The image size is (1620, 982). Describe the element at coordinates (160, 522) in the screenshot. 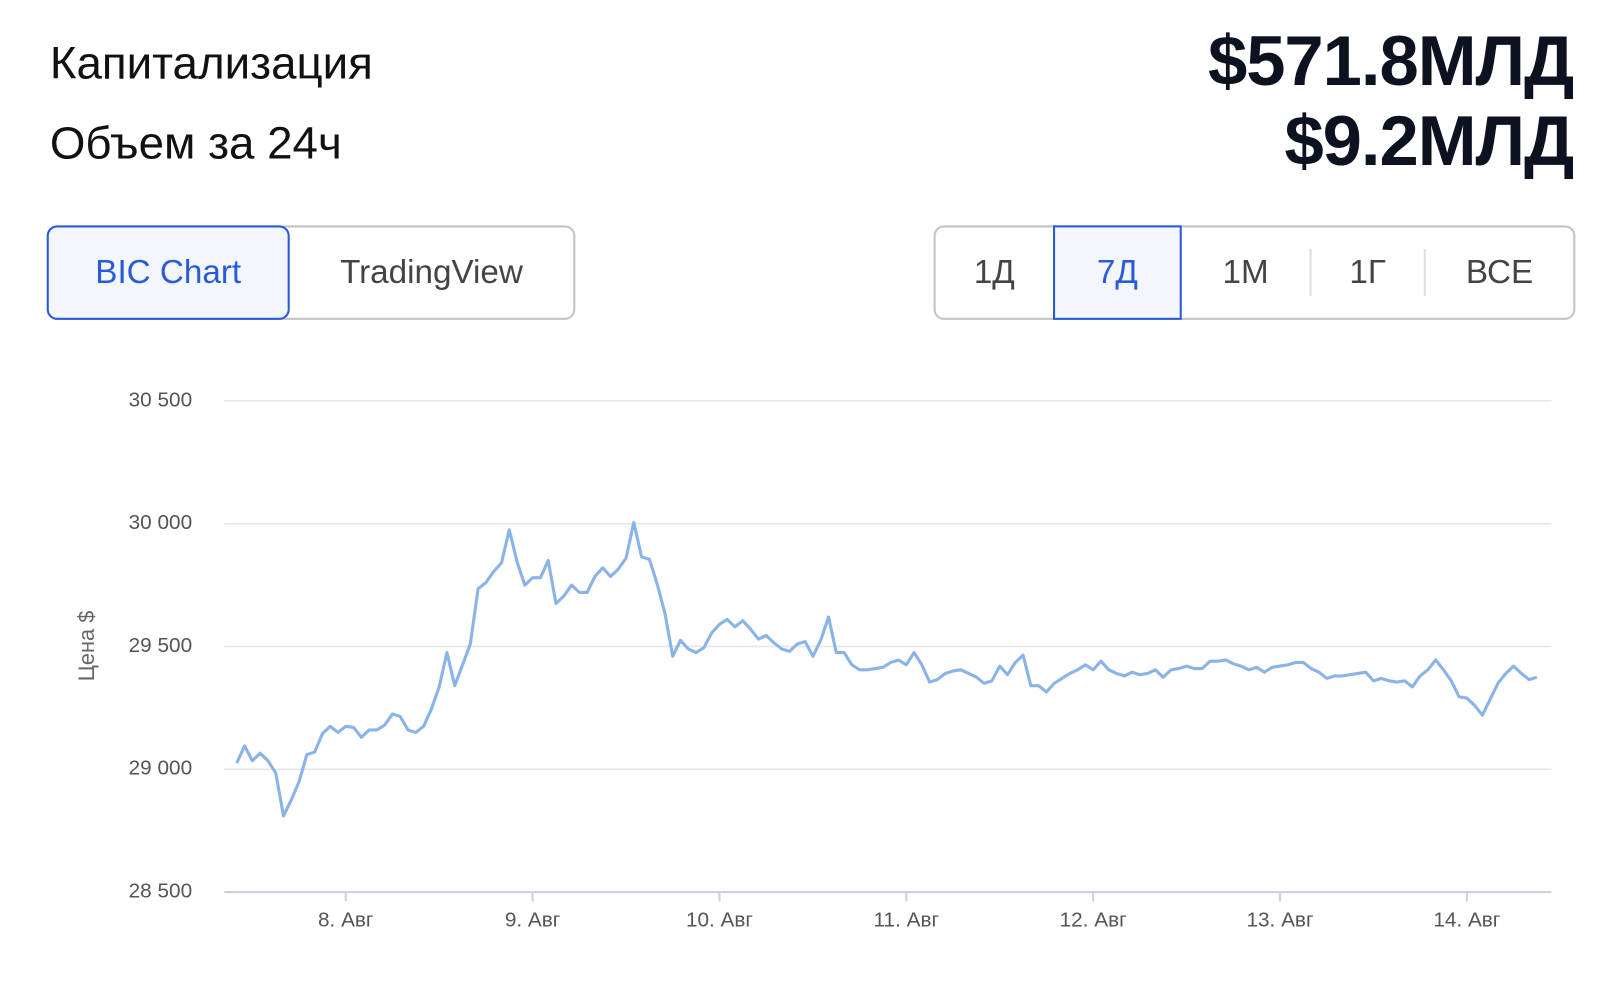

I see `y-tick-label: 30 000` at that location.